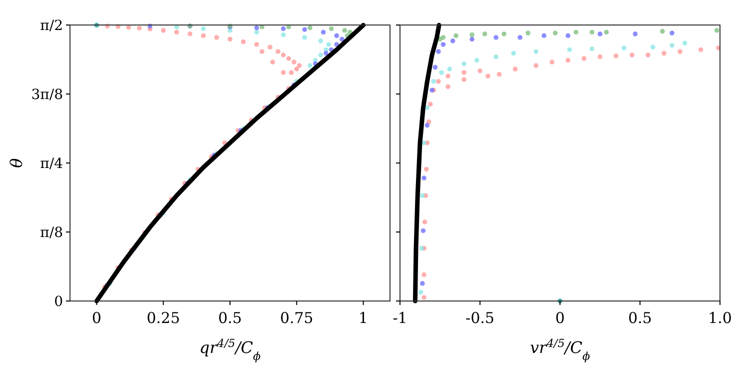 Image resolution: width=750 pixels, height=375 pixels. Describe the element at coordinates (560, 349) in the screenshot. I see `x-axis-title: vr$^{4/5}$/C$_{ϕ}$` at that location.